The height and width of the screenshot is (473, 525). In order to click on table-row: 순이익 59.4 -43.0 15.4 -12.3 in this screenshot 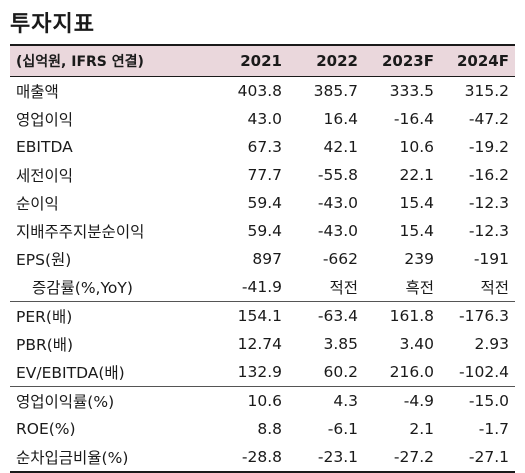, I will do `click(262, 203)`.